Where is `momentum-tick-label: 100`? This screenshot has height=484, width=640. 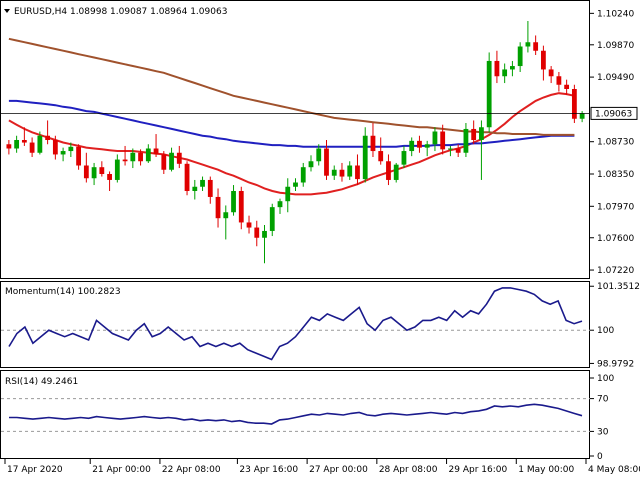 momentum-tick-label: 100 is located at coordinates (605, 331).